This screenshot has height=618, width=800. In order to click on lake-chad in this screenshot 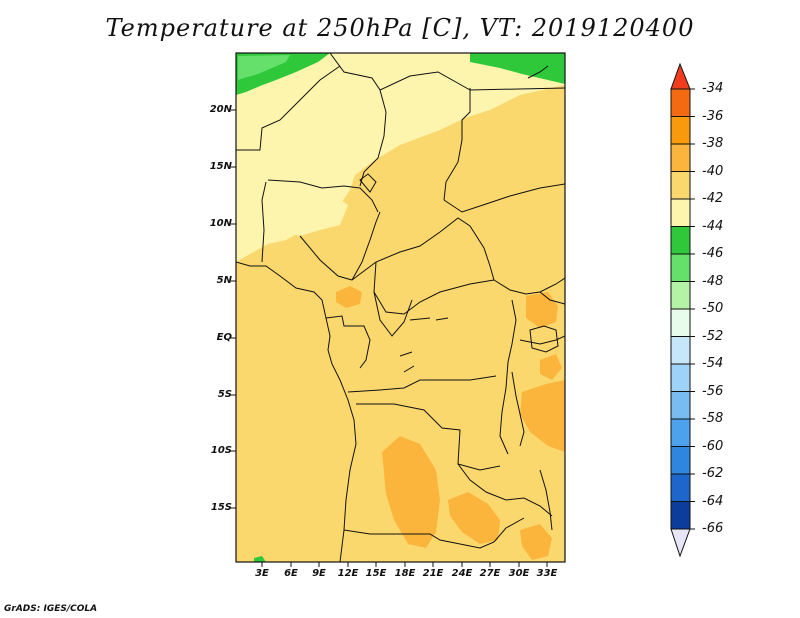, I will do `click(368, 183)`.